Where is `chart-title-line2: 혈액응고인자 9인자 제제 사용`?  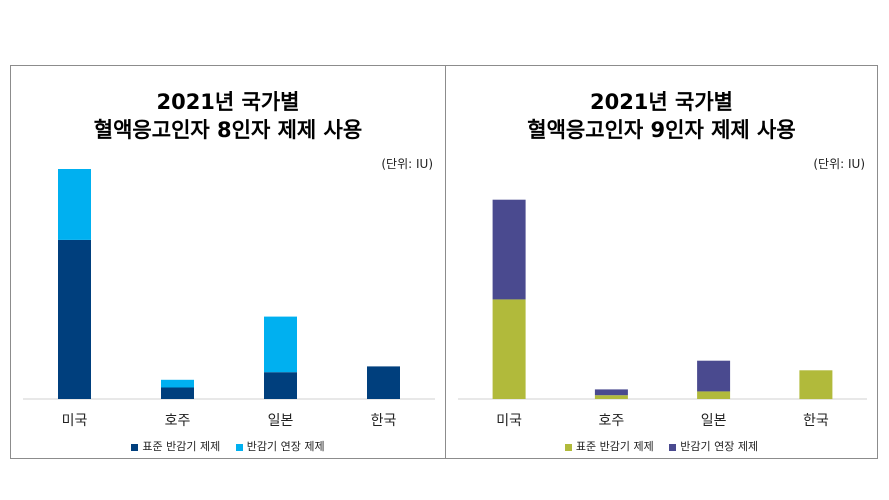
chart-title-line2: 혈액응고인자 9인자 제제 사용 is located at coordinates (661, 130).